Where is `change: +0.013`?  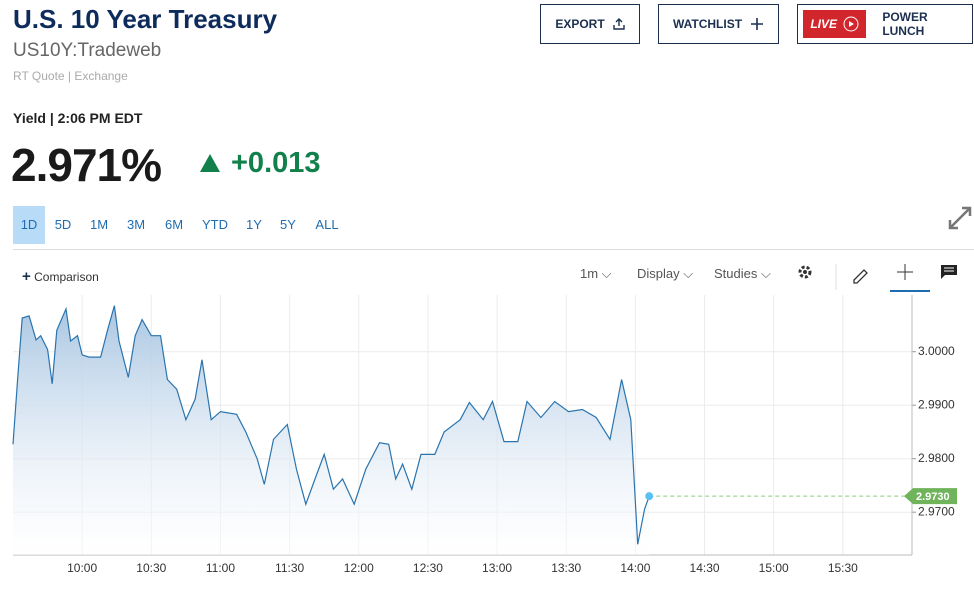
change: +0.013 is located at coordinates (276, 163).